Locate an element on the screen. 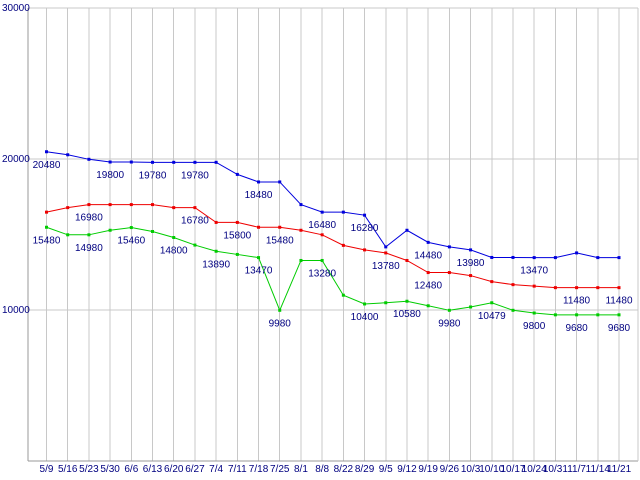 This screenshot has width=640, height=480. point-label-green: 13470 is located at coordinates (259, 271).